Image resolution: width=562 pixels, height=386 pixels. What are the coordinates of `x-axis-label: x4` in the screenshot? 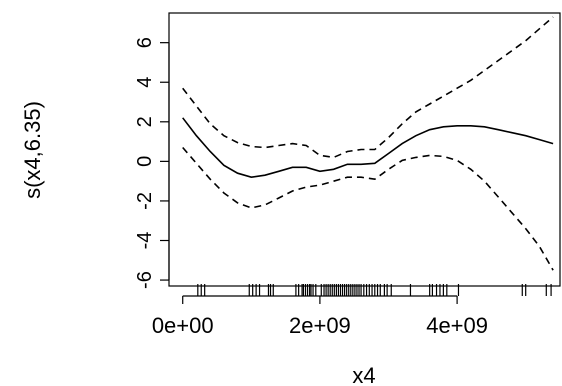 It's located at (363, 374).